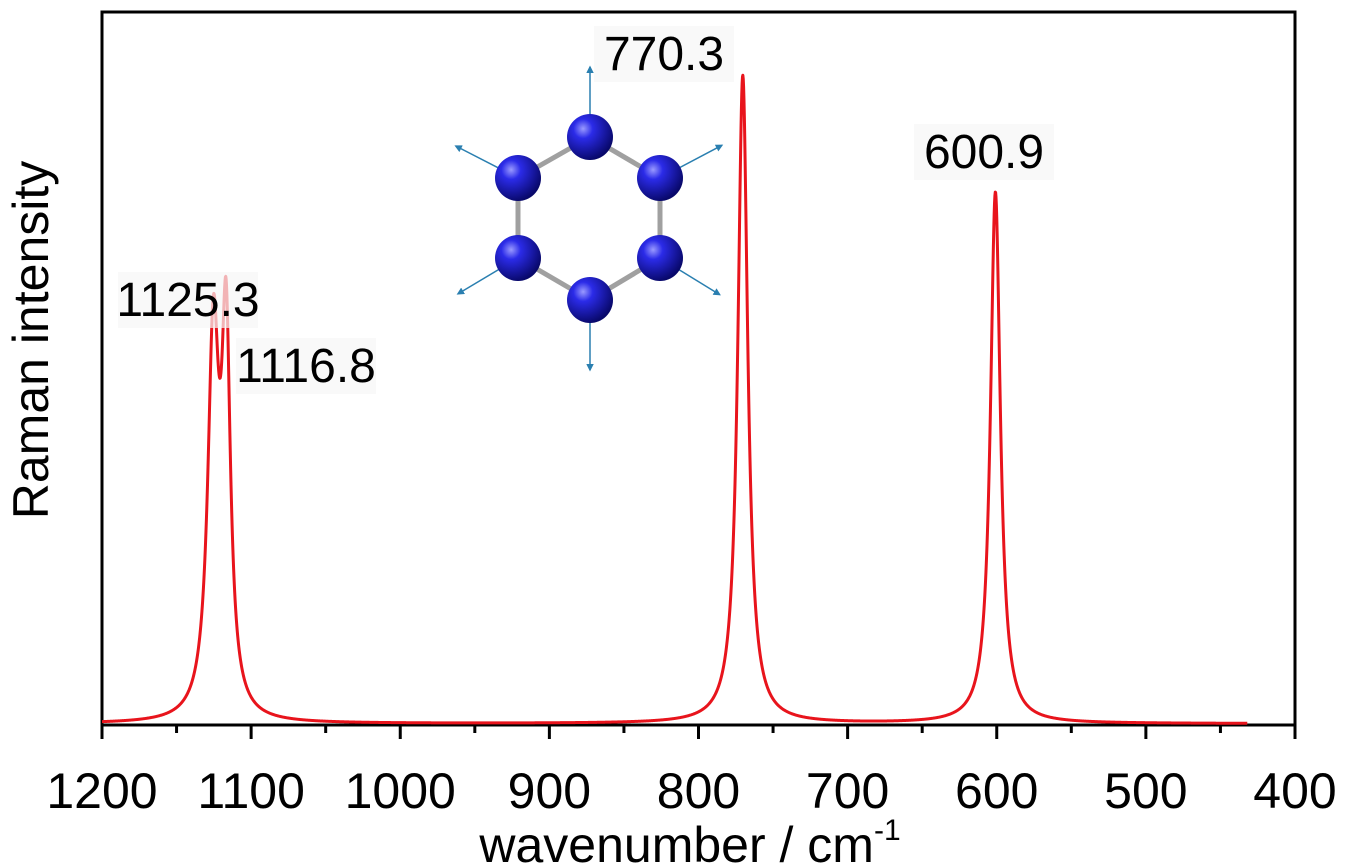 This screenshot has width=1350, height=867. I want to click on x-tick-label: 1000, so click(400, 791).